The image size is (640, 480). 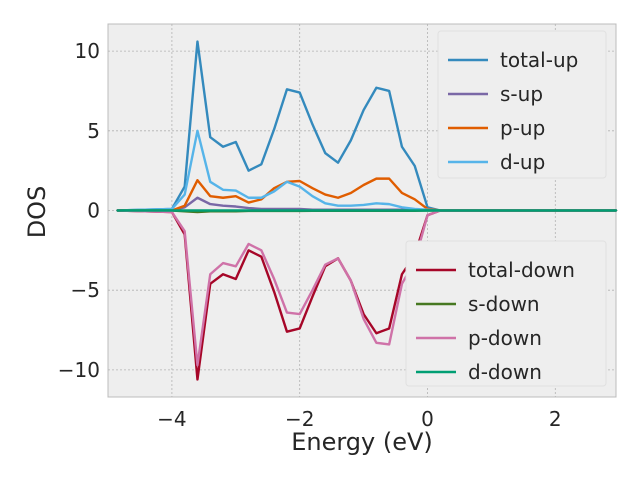 What do you see at coordinates (367, 194) in the screenshot?
I see `series-line-p-up` at bounding box center [367, 194].